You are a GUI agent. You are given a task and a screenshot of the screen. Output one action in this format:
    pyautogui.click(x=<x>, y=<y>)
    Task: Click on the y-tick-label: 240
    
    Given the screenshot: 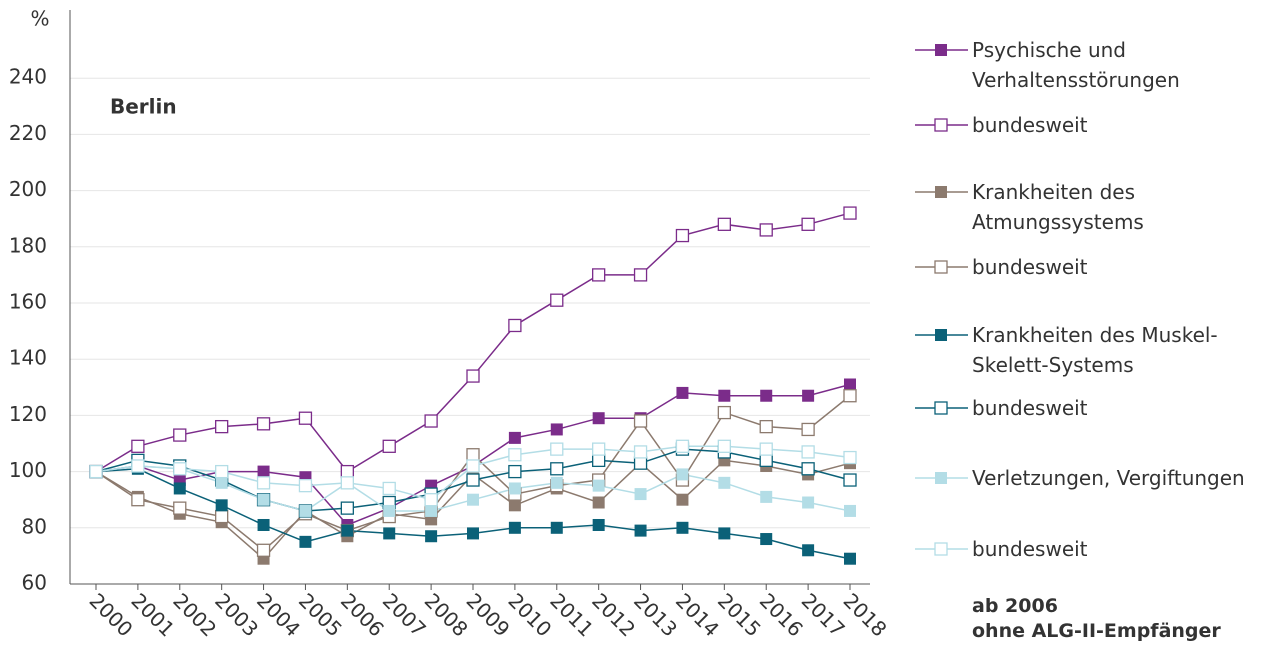 What is the action you would take?
    pyautogui.click(x=28, y=77)
    